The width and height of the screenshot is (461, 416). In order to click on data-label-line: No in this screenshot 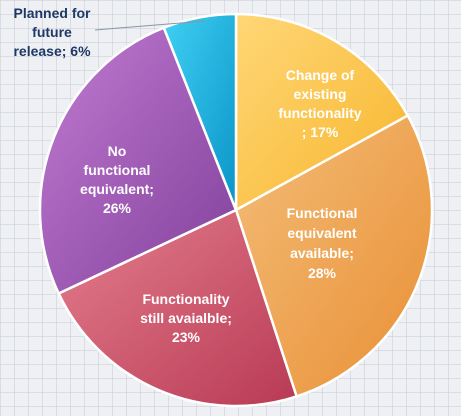, I will do `click(117, 151)`.